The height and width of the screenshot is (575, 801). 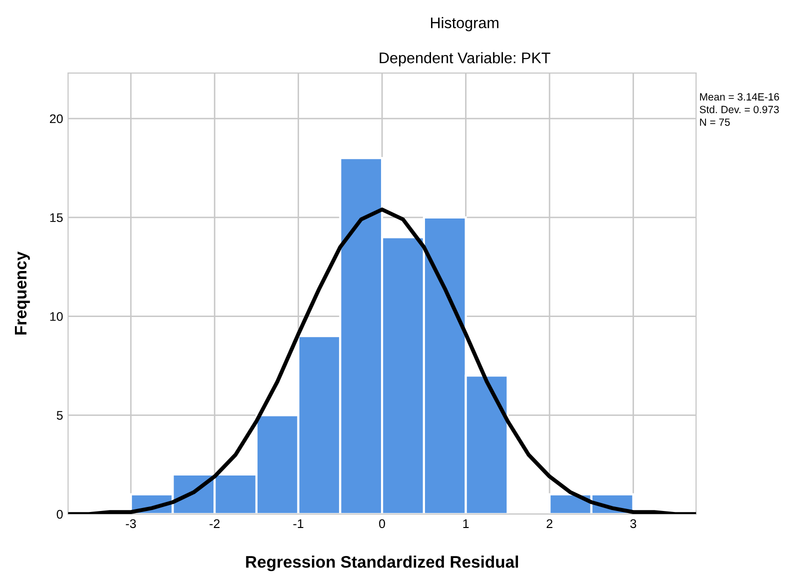 What do you see at coordinates (739, 110) in the screenshot?
I see `text: Std. Dev. = 0.973` at bounding box center [739, 110].